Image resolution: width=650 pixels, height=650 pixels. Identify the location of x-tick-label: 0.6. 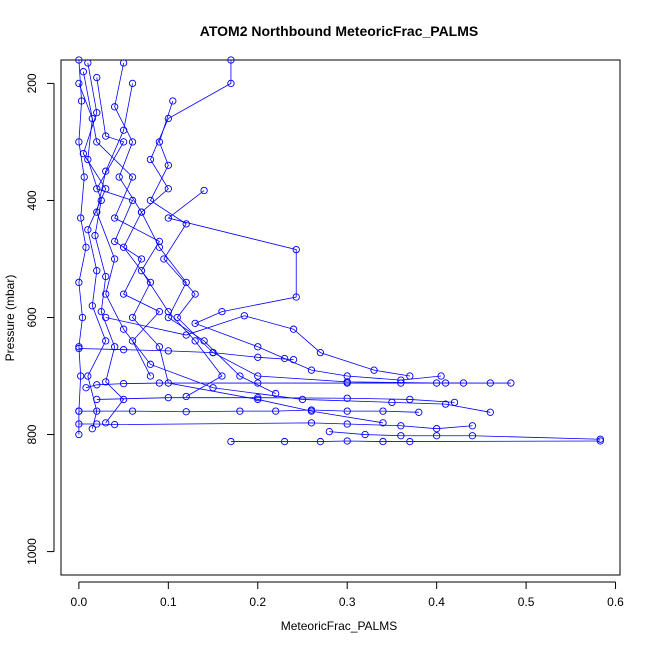
(615, 602).